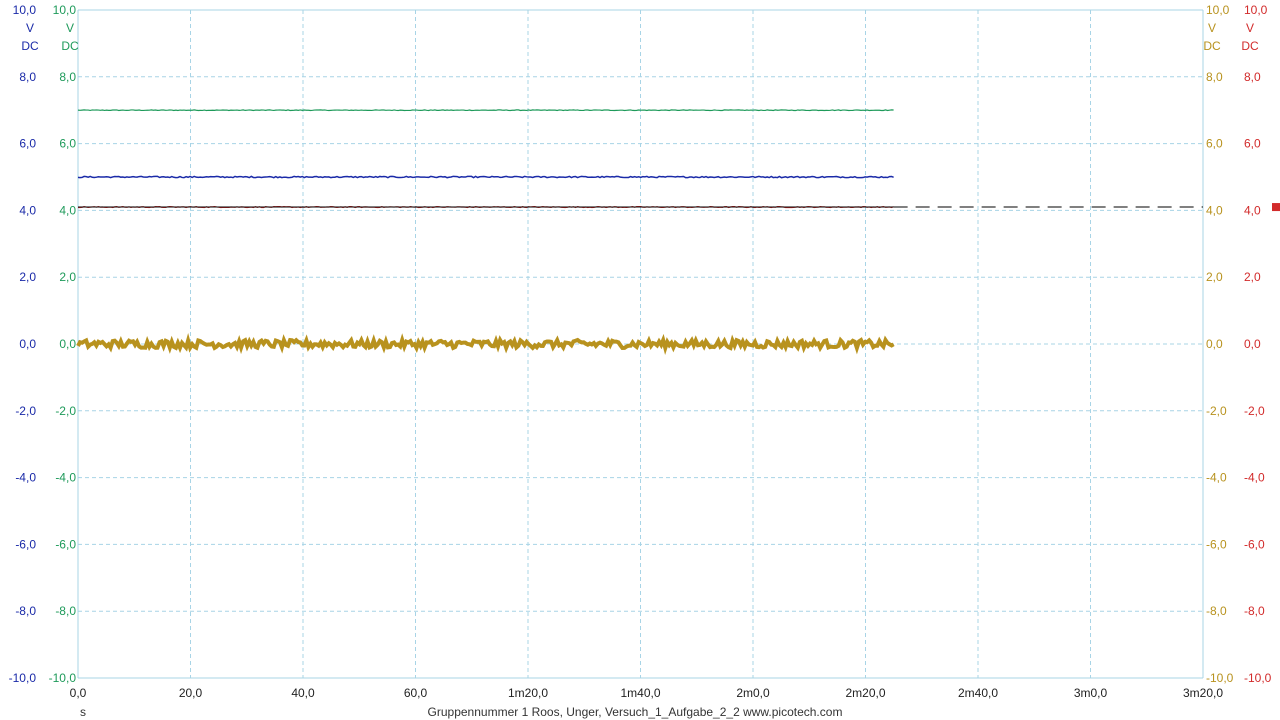 The height and width of the screenshot is (720, 1280). I want to click on trigger-marker-icon, so click(1276, 207).